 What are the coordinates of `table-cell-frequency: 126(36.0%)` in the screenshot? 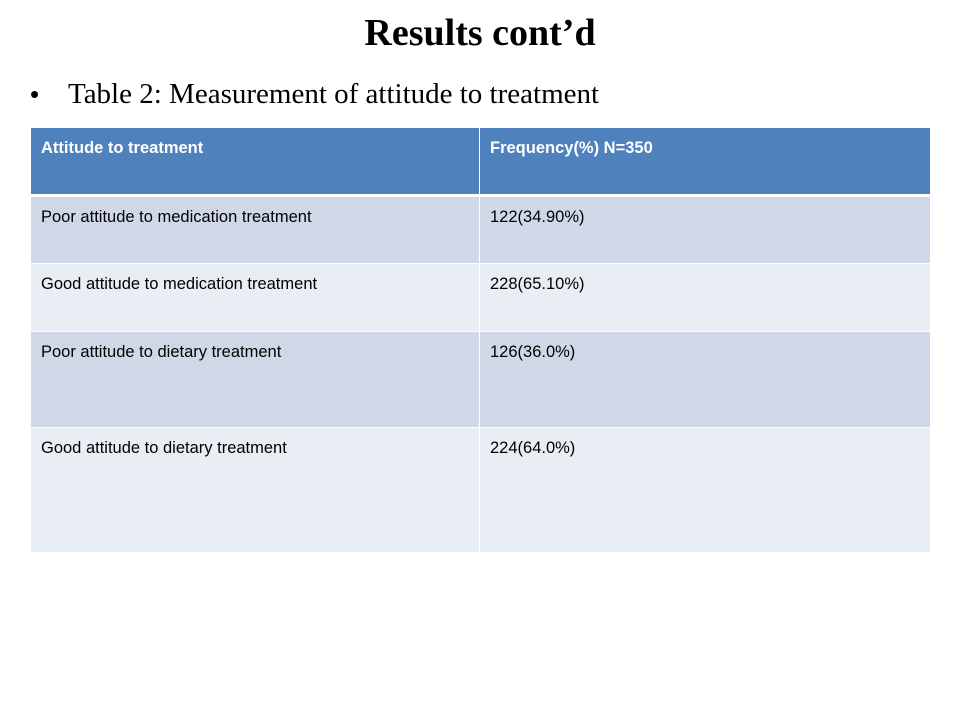 It's located at (705, 379).